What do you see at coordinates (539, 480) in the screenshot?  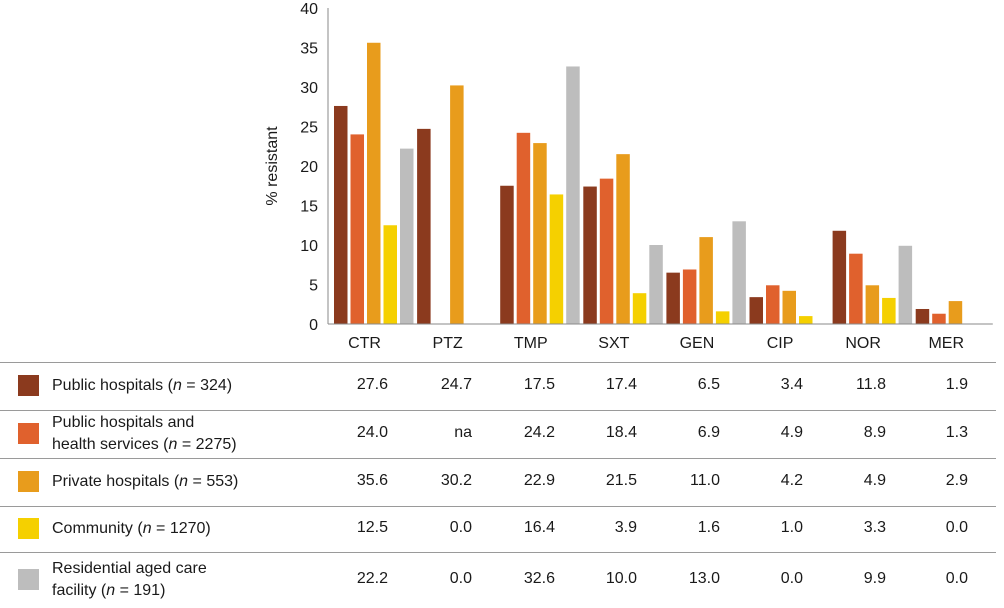 I see `table-cell: 22.9` at bounding box center [539, 480].